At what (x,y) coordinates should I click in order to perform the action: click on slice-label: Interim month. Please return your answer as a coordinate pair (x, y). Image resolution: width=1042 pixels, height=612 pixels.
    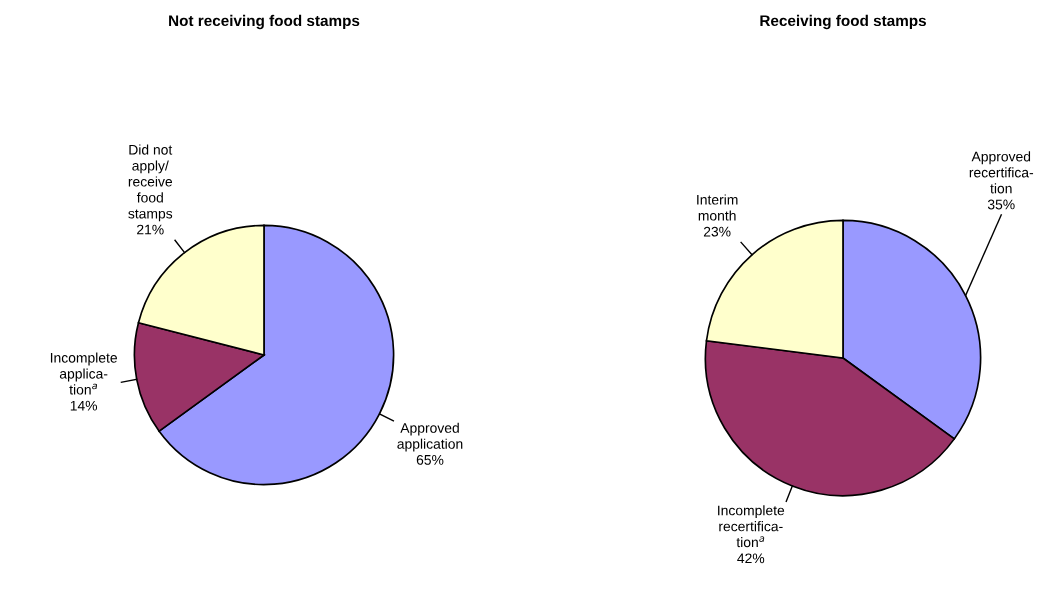
    Looking at the image, I should click on (717, 207).